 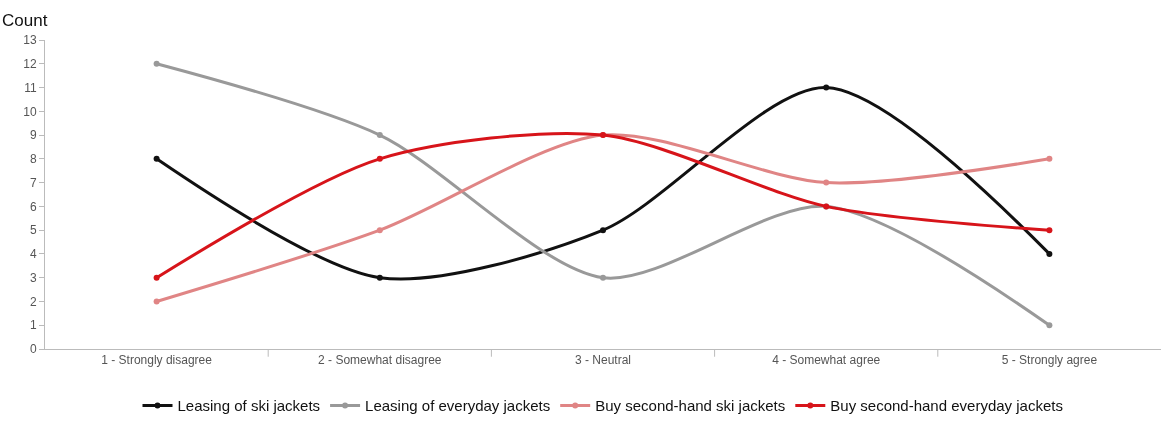 I want to click on legend-label: Buy second-hand everyday jackets, so click(x=946, y=406).